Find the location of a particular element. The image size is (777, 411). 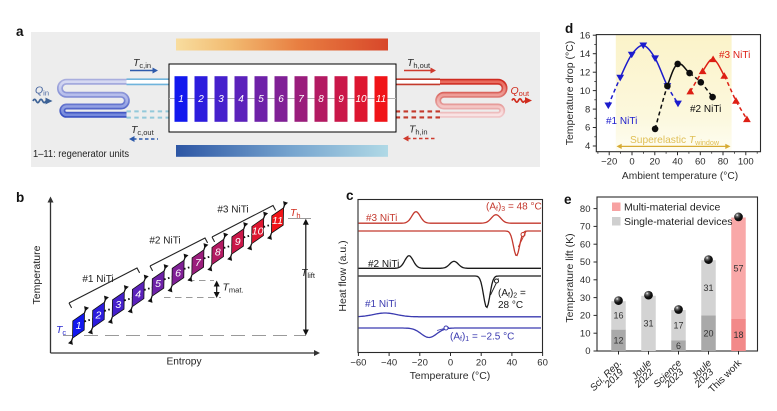

svg-text: (Af)1 = −2.5 °C is located at coordinates (482, 338).